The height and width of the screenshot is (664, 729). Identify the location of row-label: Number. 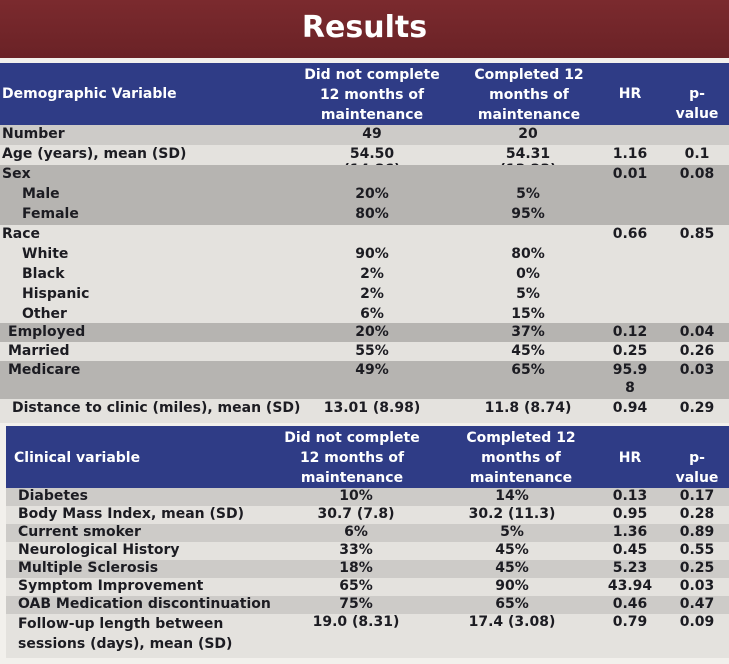
(33, 134).